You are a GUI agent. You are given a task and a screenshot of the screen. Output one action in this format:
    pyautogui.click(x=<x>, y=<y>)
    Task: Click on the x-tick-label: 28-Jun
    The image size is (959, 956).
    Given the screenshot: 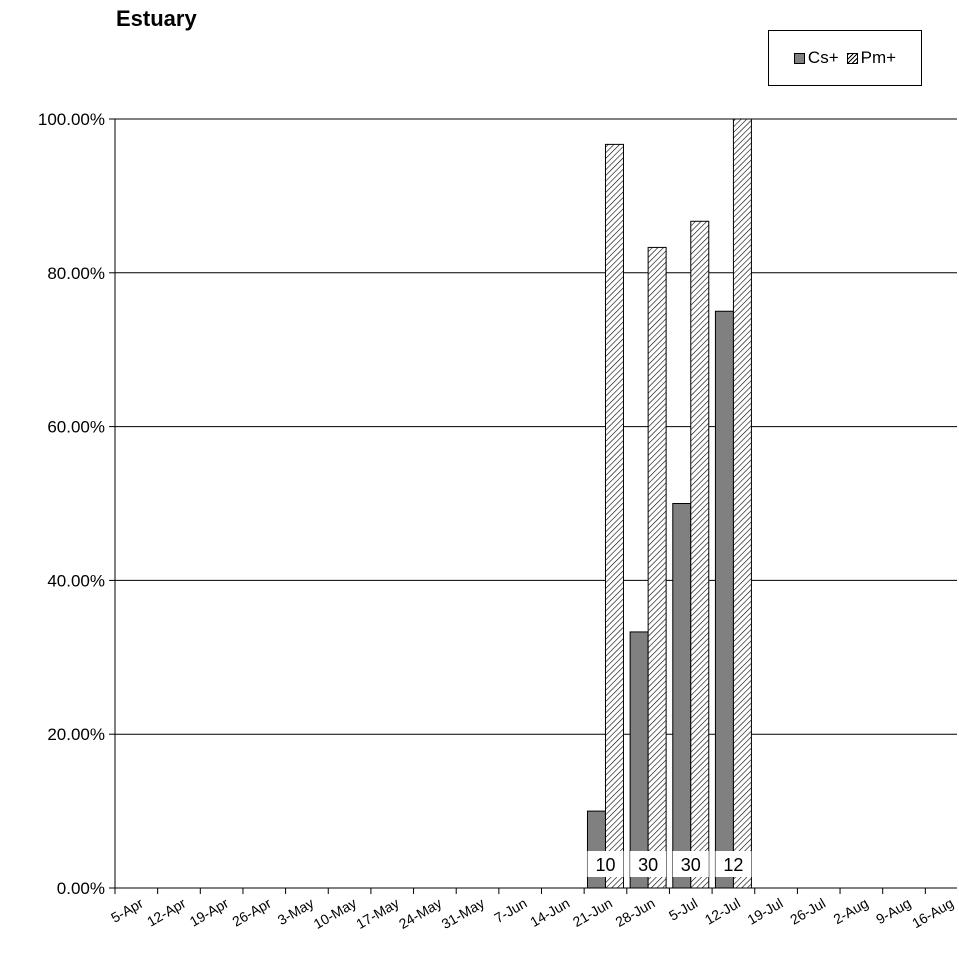 What is the action you would take?
    pyautogui.click(x=635, y=912)
    